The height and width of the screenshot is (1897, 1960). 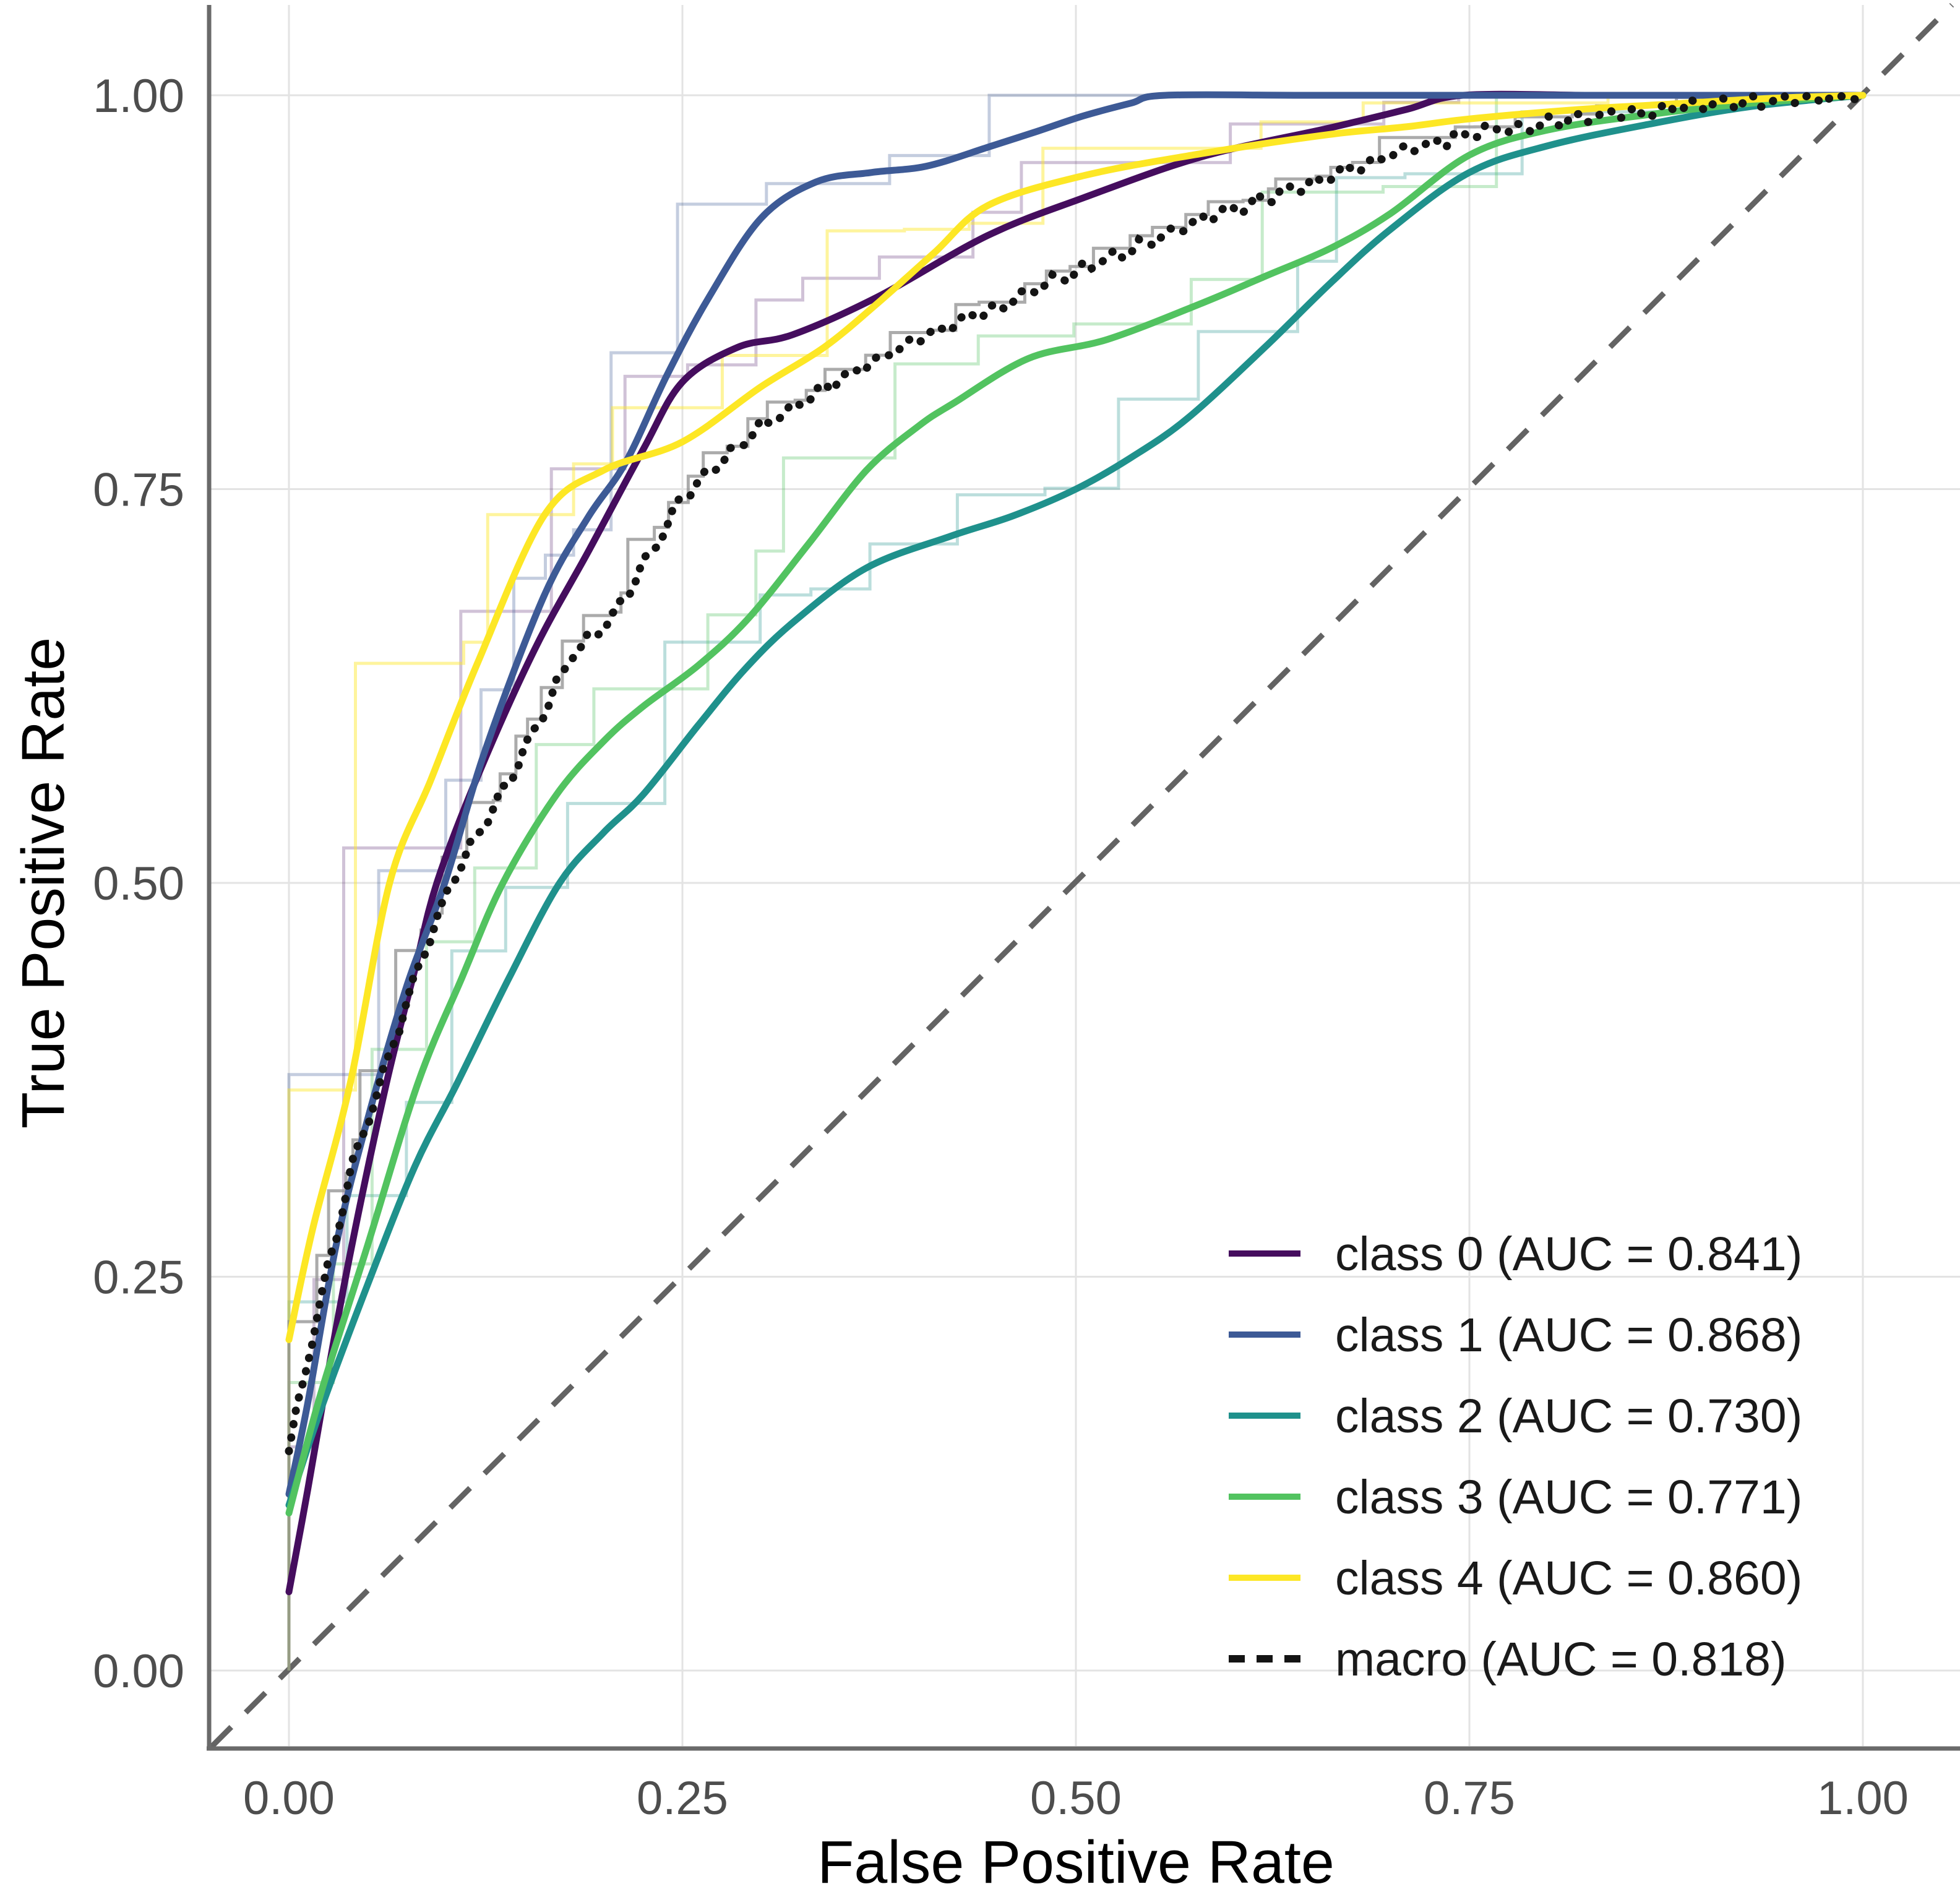 I want to click on legend-label-class1: class 1 (AUC = 0.868), so click(x=1569, y=1335).